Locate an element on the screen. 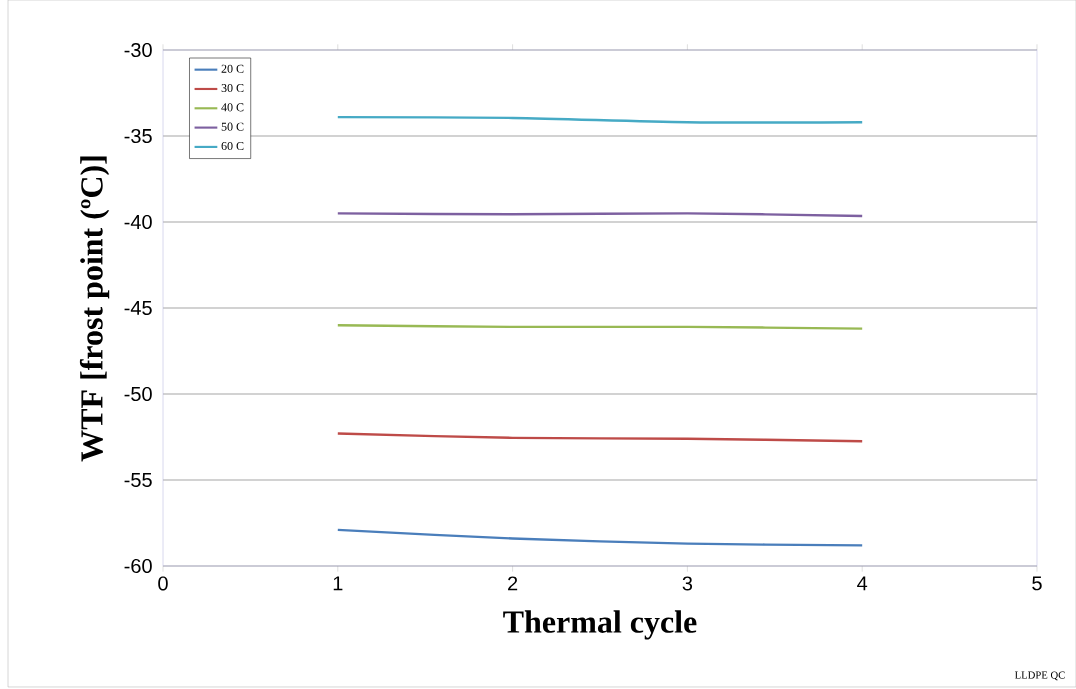  x-axis-title: Thermal cycle is located at coordinates (600, 625).